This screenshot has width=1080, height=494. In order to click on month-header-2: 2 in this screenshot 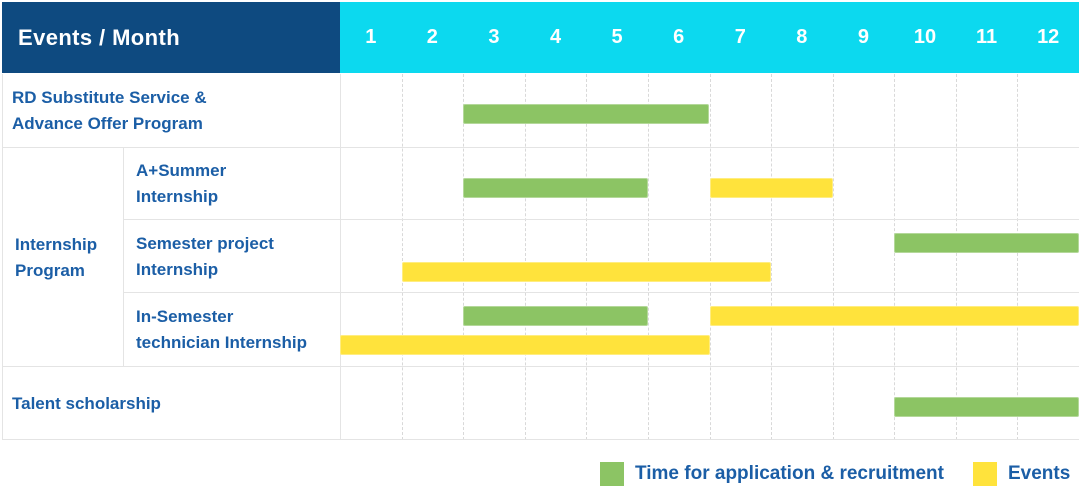, I will do `click(432, 37)`.